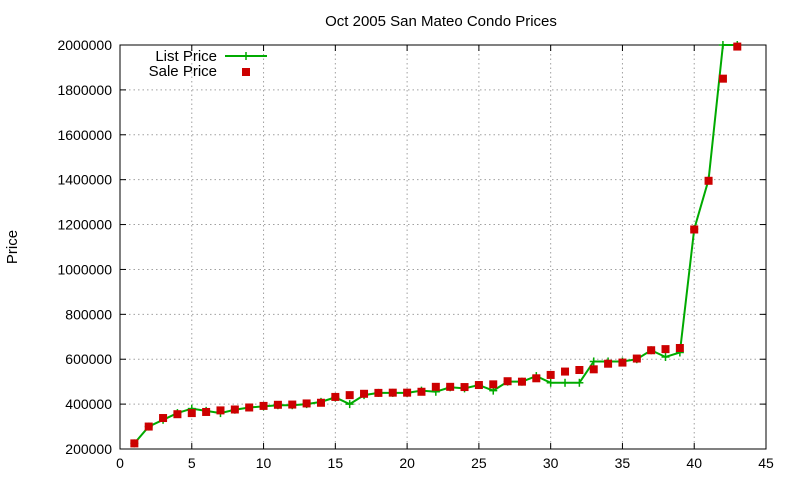  Describe the element at coordinates (84, 135) in the screenshot. I see `y-tick-label: 1600000` at that location.